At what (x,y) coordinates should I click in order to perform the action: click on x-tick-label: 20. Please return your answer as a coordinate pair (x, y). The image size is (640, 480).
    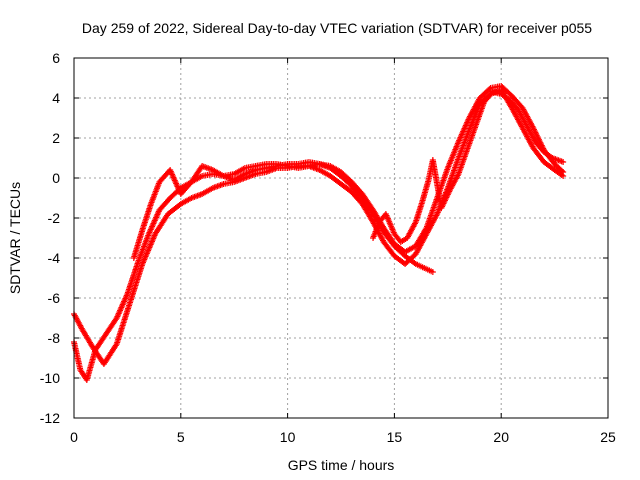
    Looking at the image, I should click on (501, 437).